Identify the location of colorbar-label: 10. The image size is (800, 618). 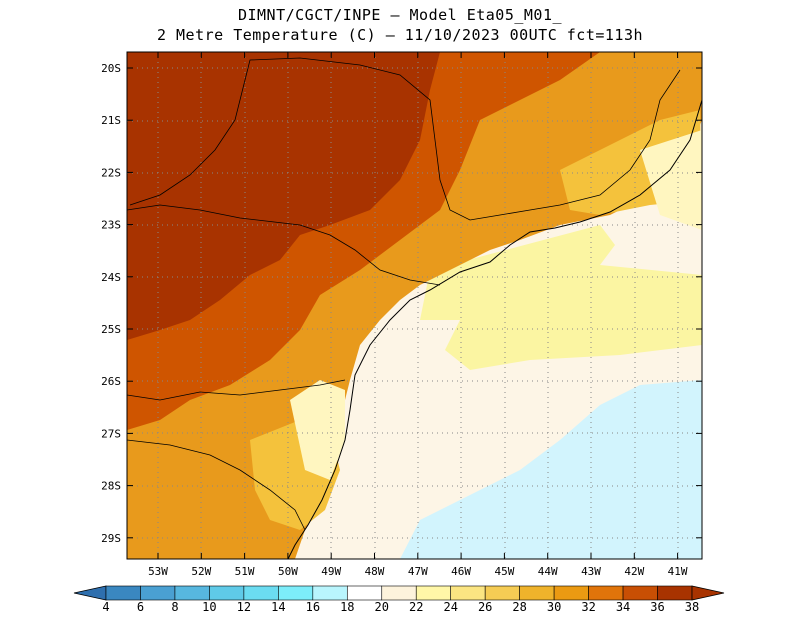
(209, 607).